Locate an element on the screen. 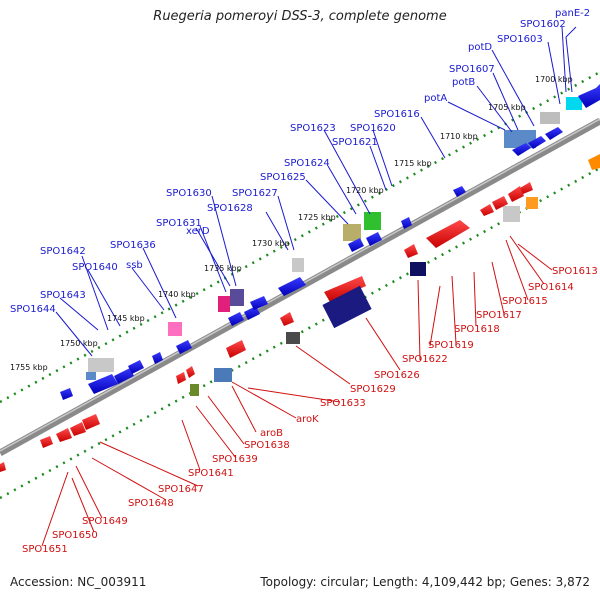  kbp-label: 1740 kbp is located at coordinates (177, 294).